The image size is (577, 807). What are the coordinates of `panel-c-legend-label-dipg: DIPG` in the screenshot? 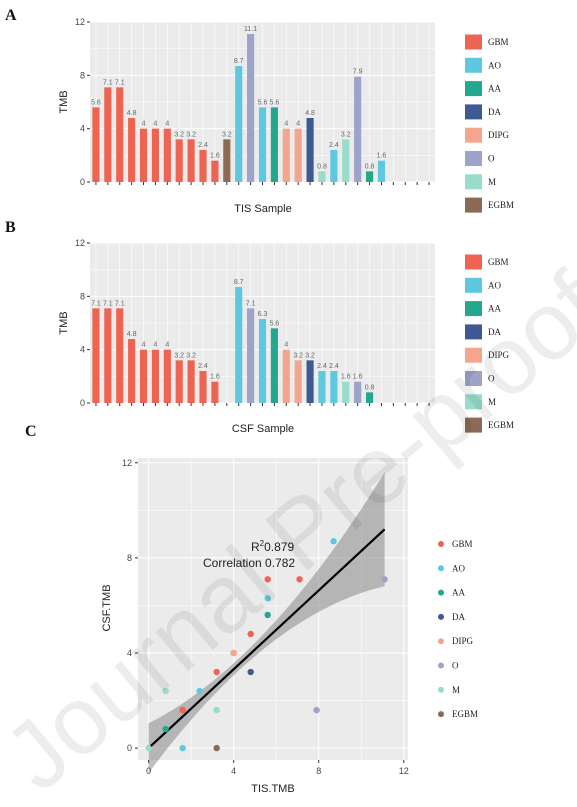 It's located at (463, 641).